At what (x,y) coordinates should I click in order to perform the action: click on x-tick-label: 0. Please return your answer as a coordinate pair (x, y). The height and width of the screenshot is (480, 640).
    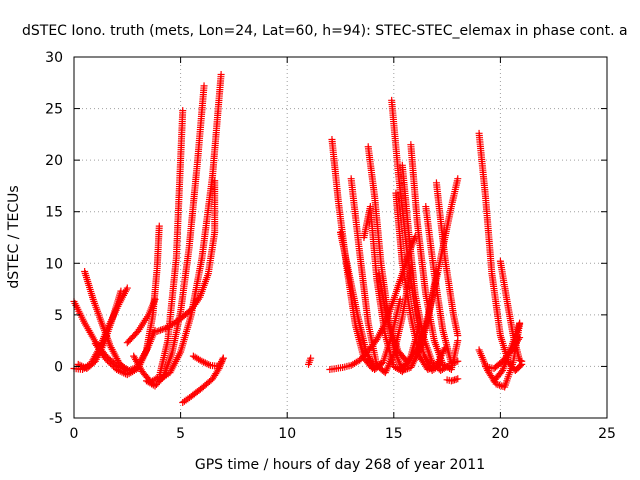
    Looking at the image, I should click on (74, 434).